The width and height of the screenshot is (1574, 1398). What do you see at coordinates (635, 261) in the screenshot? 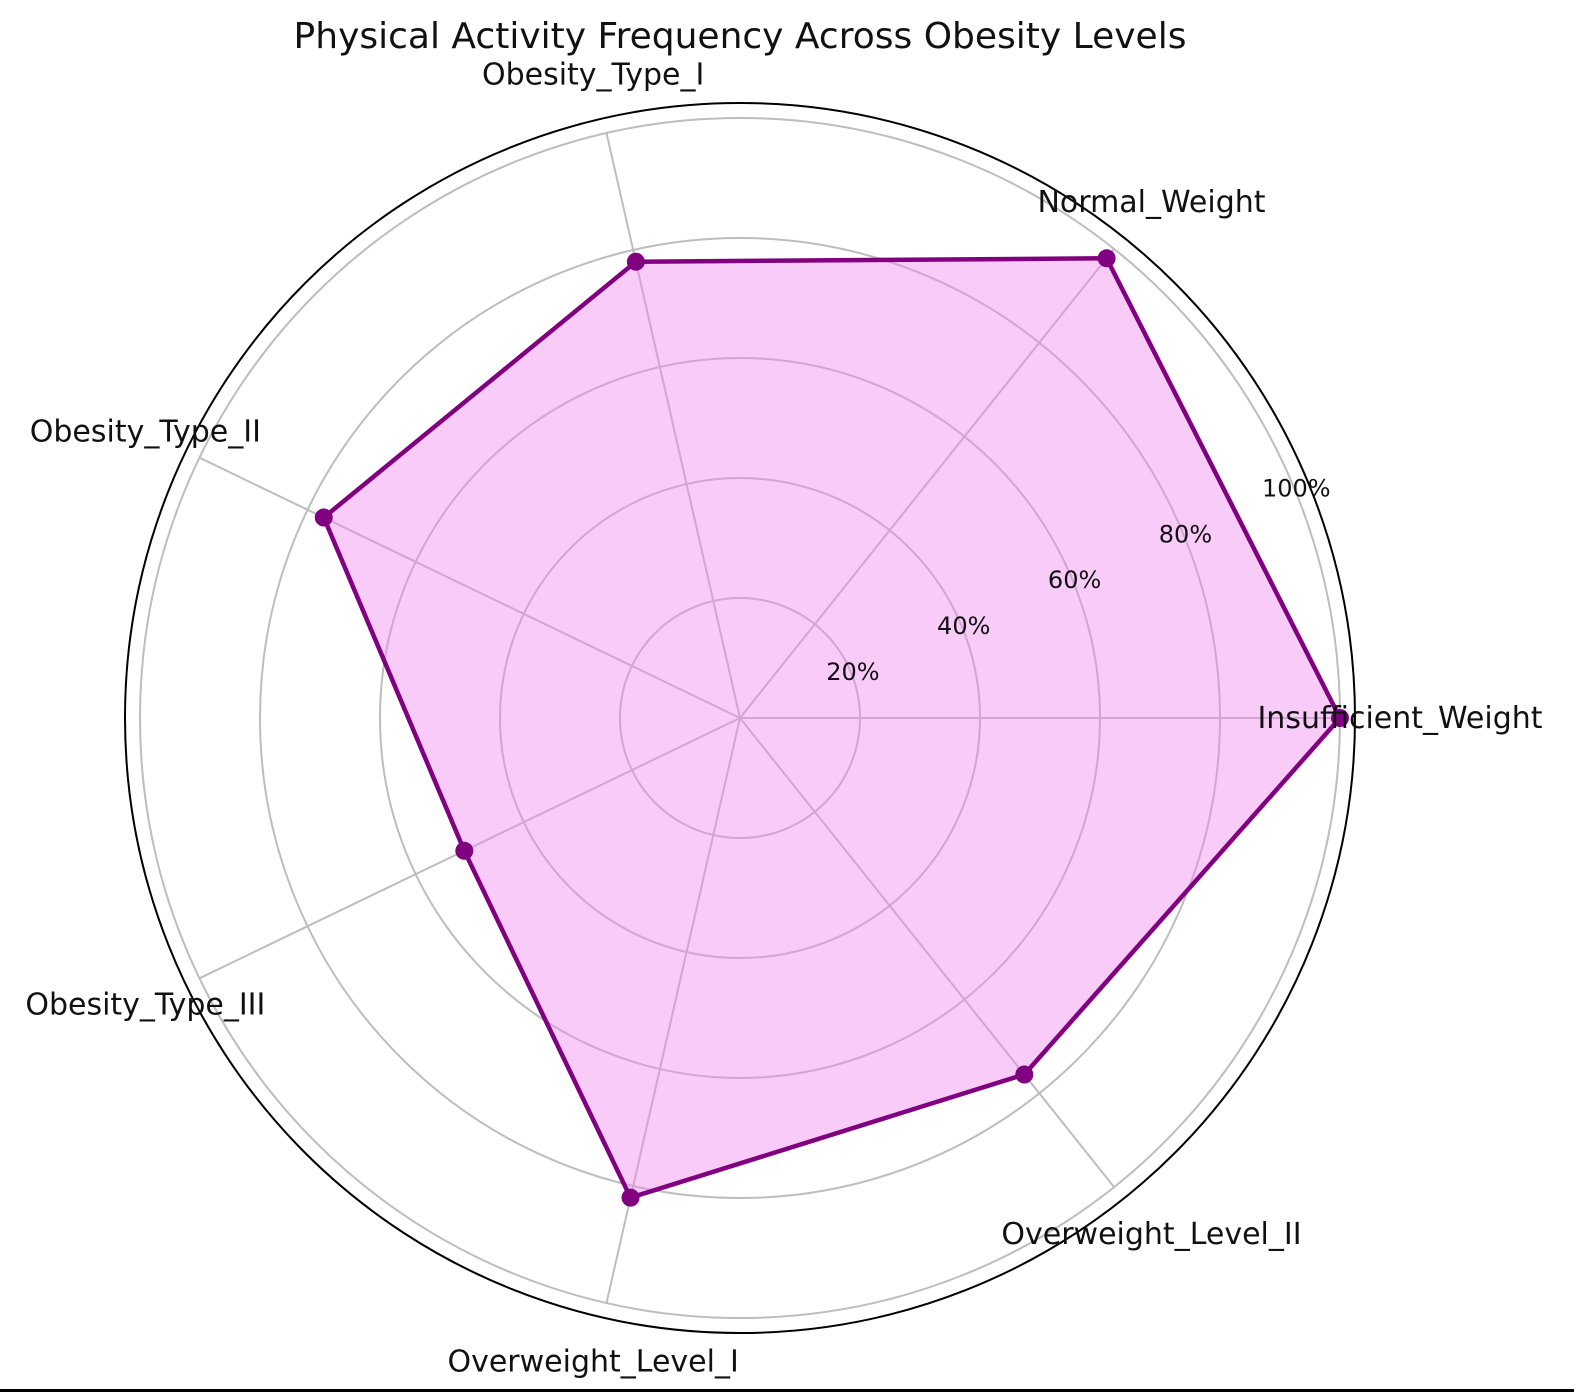
I see `data-point-Obesity_Type_I` at bounding box center [635, 261].